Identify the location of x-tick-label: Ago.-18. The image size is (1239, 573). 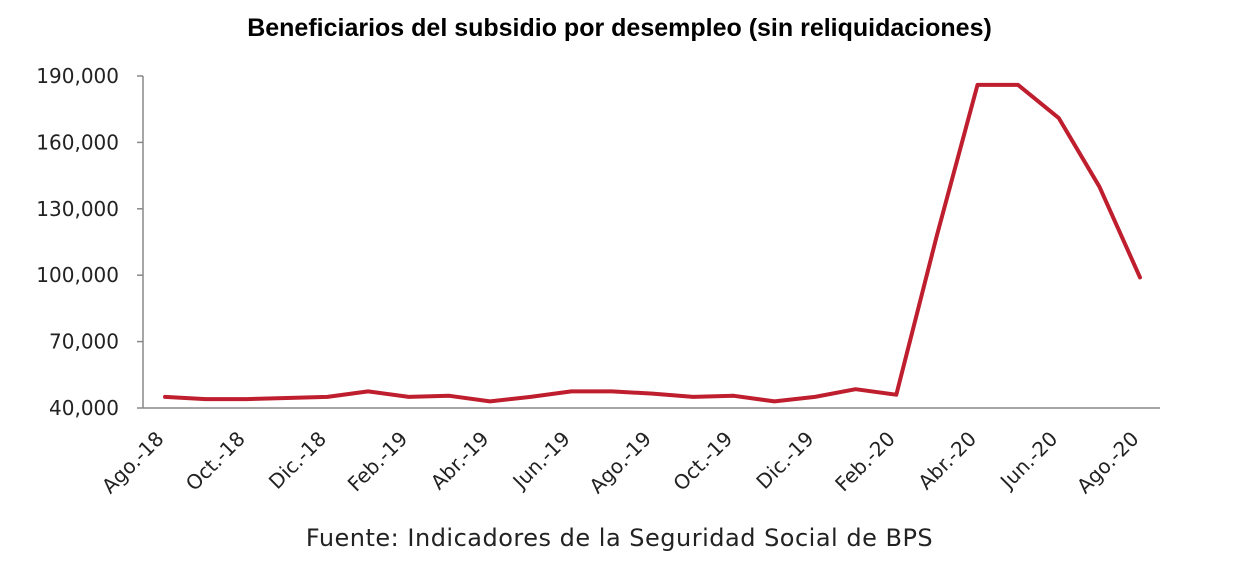
(133, 463).